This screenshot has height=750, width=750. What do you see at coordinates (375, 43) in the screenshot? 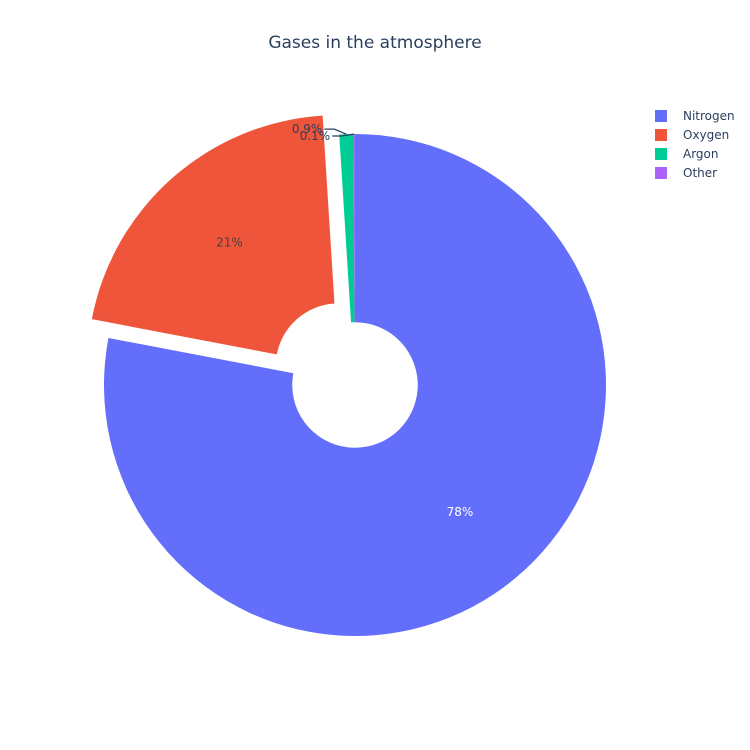
I see `chart-title: Gases in the atmosphere` at bounding box center [375, 43].